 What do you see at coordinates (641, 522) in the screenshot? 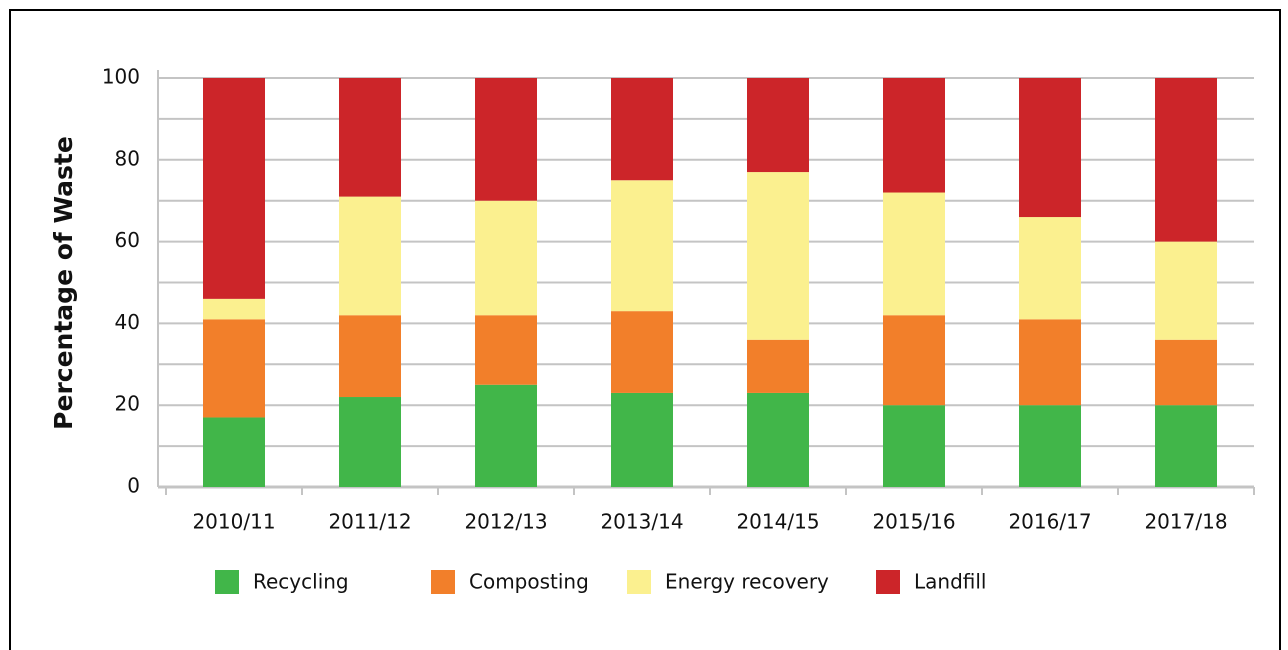
I see `x-tick-label: 2013/14` at bounding box center [641, 522].